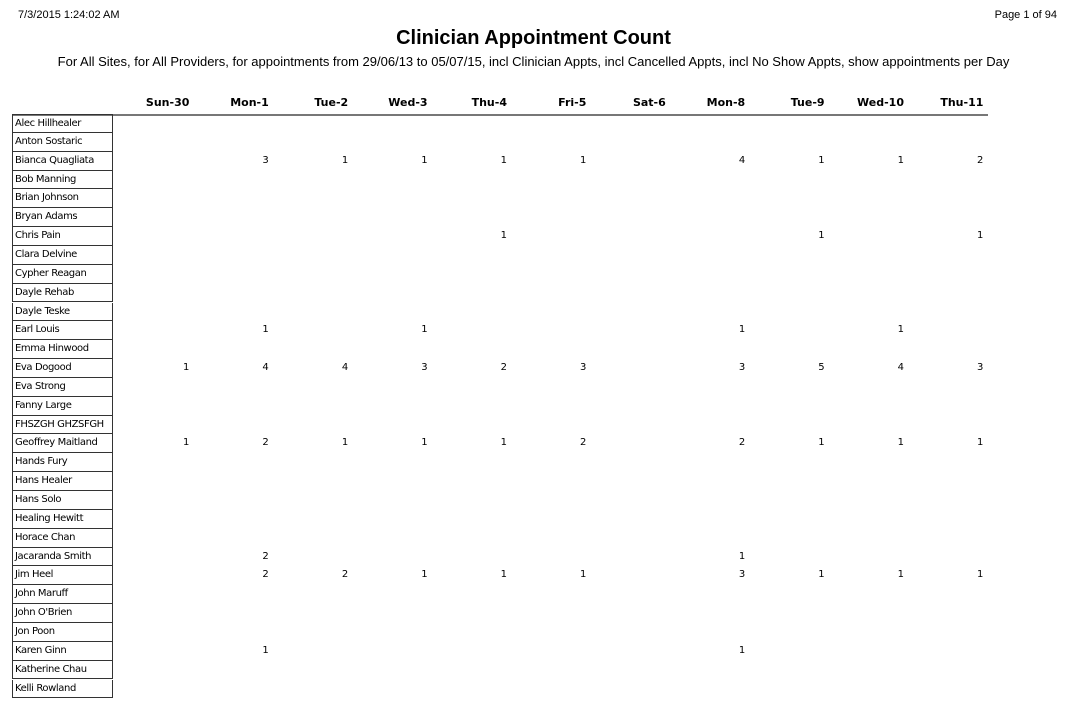 This screenshot has height=707, width=1067. What do you see at coordinates (500, 481) in the screenshot?
I see `table-row: Hans Healer` at bounding box center [500, 481].